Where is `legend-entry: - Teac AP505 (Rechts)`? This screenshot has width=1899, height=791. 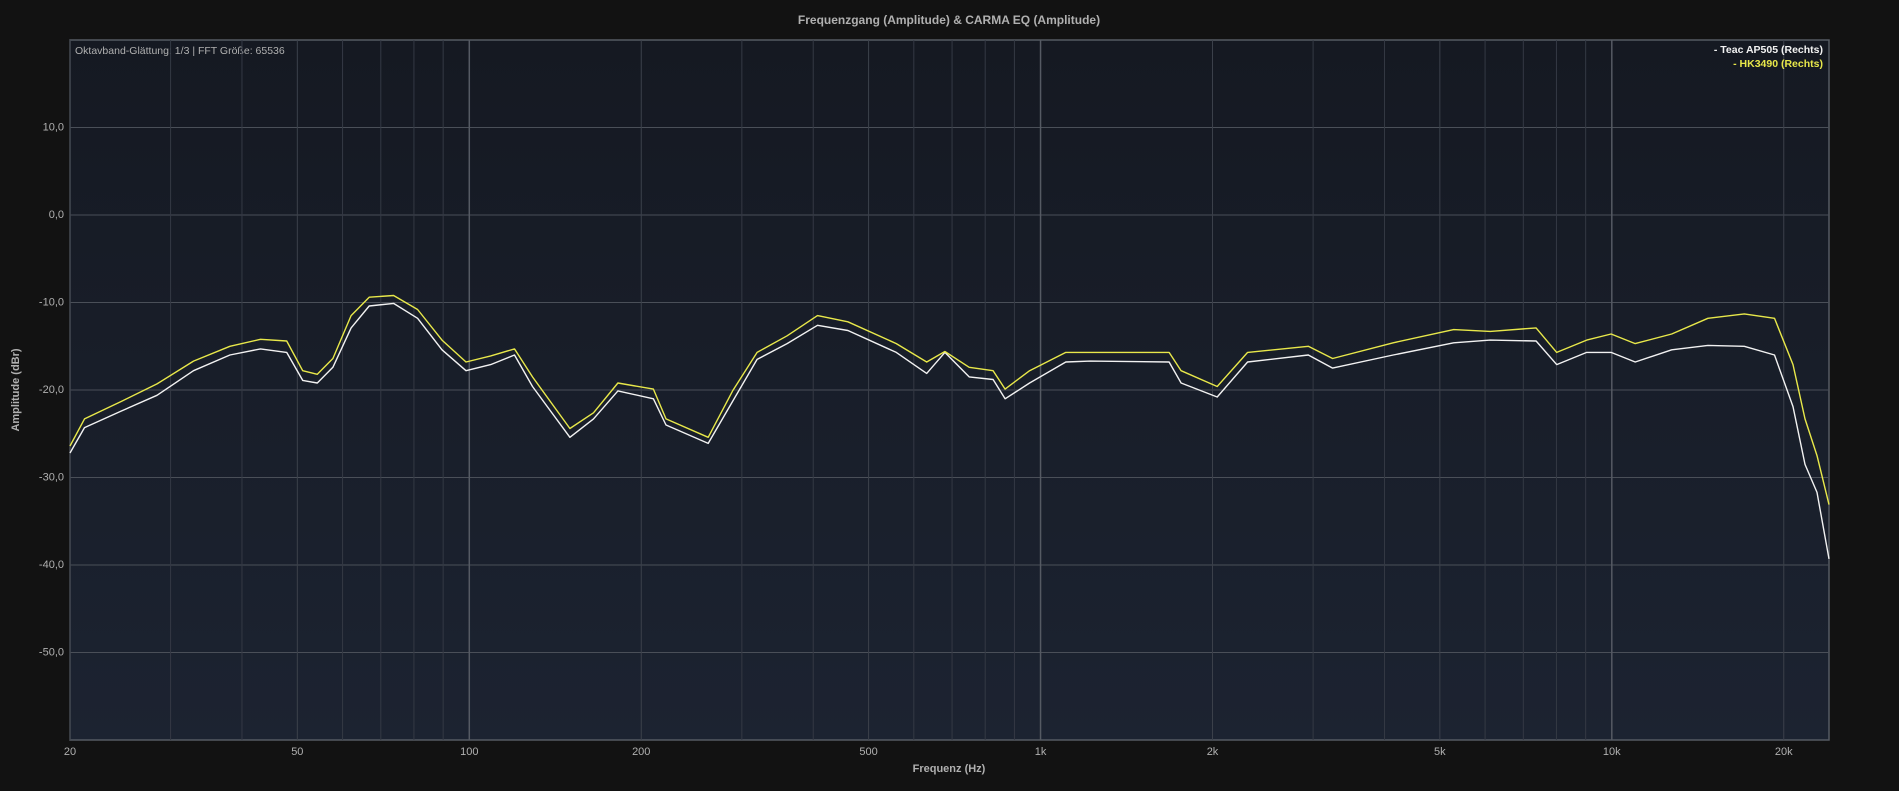
legend-entry: - Teac AP505 (Rechts) is located at coordinates (1768, 50).